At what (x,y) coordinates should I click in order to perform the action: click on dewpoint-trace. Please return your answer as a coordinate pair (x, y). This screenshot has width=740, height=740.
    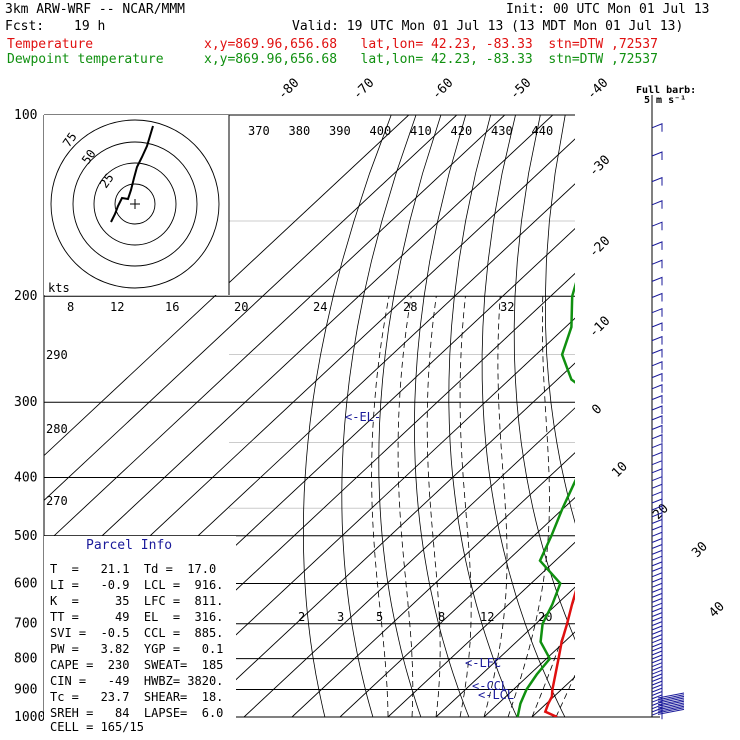
    Looking at the image, I should click on (545, 499).